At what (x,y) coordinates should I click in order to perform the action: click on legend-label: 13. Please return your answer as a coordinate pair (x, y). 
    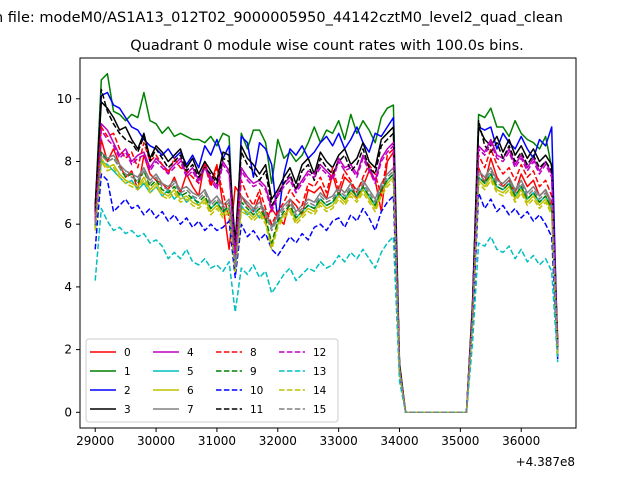
    Looking at the image, I should click on (319, 372).